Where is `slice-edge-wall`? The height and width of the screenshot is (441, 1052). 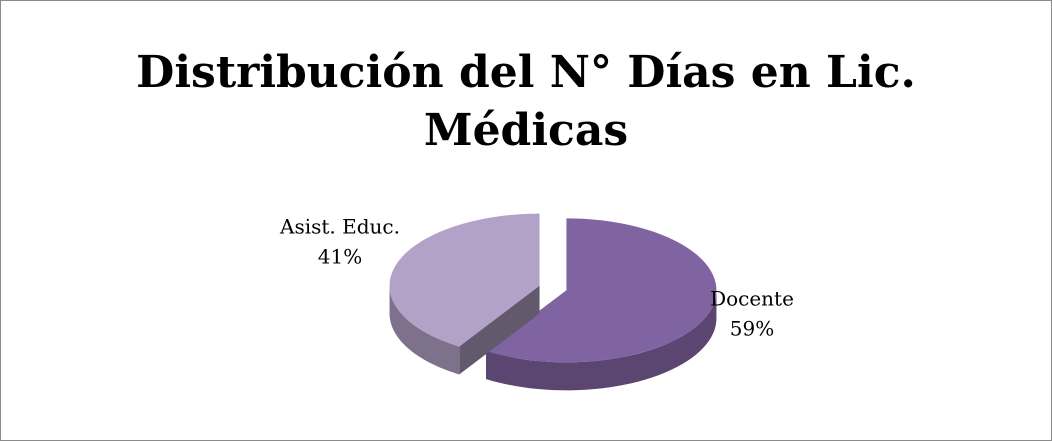
slice-edge-wall is located at coordinates (499, 330).